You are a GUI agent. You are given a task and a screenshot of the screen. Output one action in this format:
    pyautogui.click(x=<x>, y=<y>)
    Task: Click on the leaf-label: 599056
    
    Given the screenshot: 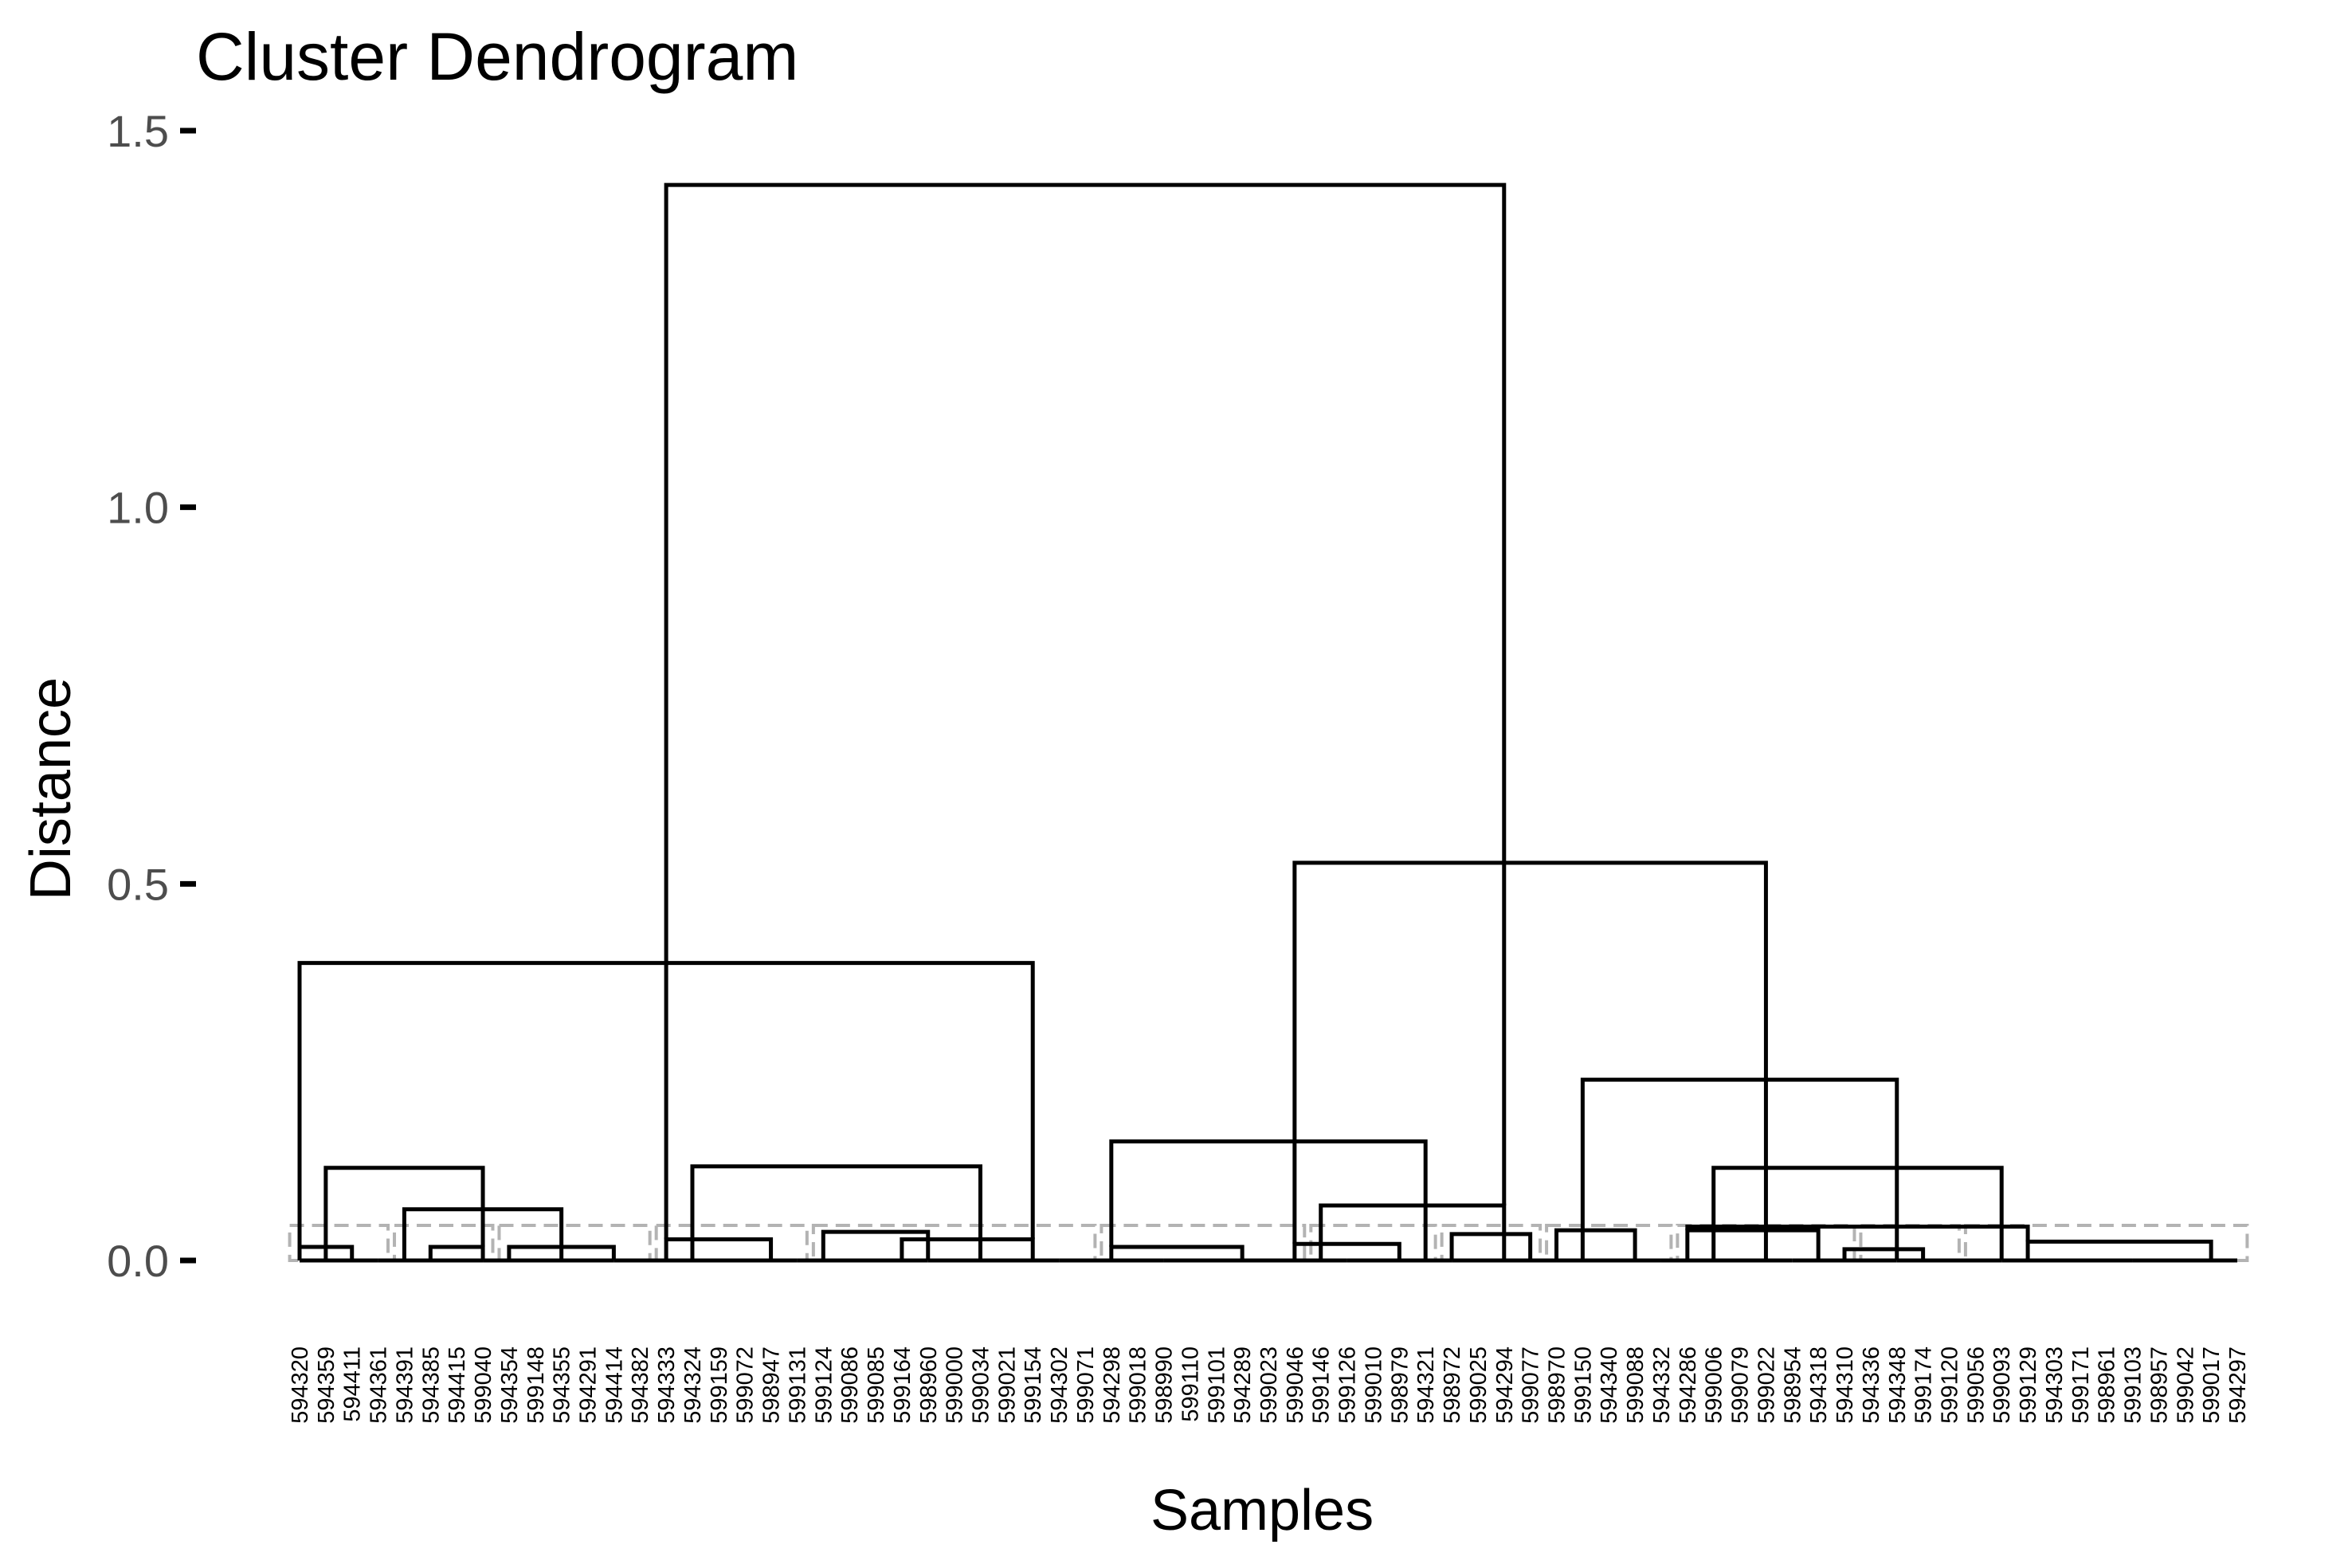 What is the action you would take?
    pyautogui.click(x=1976, y=1385)
    